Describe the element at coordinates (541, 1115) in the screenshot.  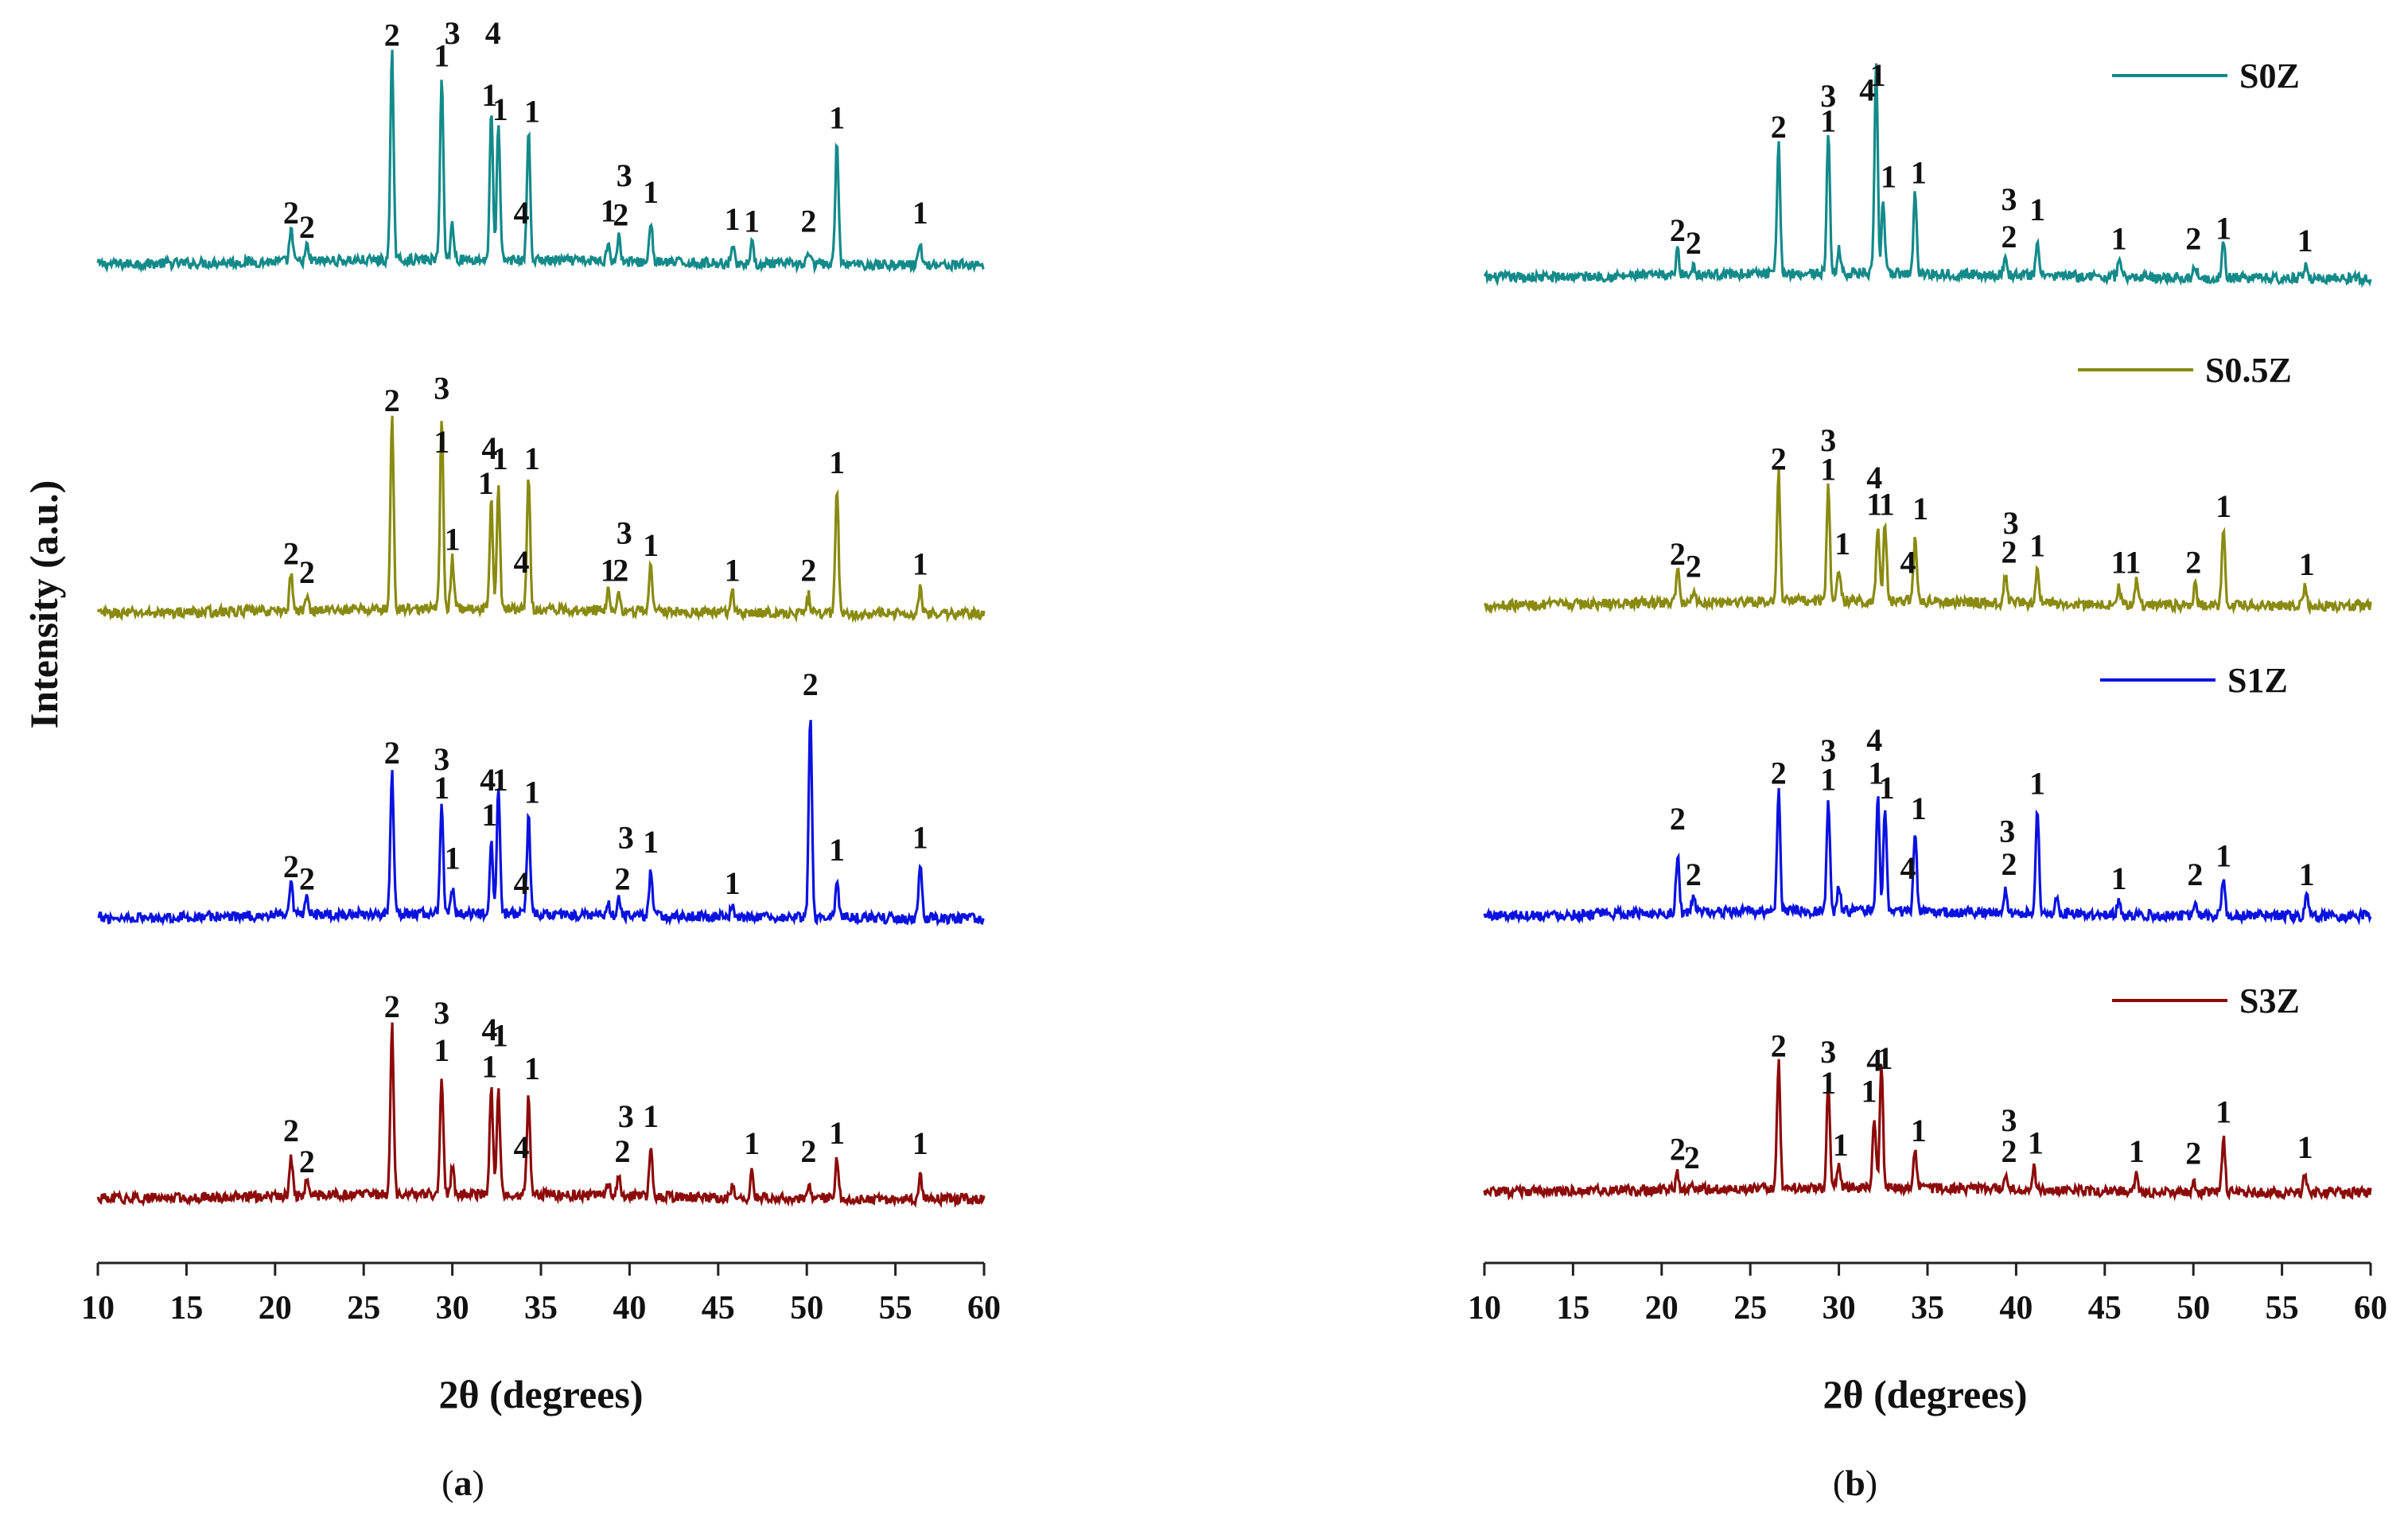
I see `trace-s3z` at that location.